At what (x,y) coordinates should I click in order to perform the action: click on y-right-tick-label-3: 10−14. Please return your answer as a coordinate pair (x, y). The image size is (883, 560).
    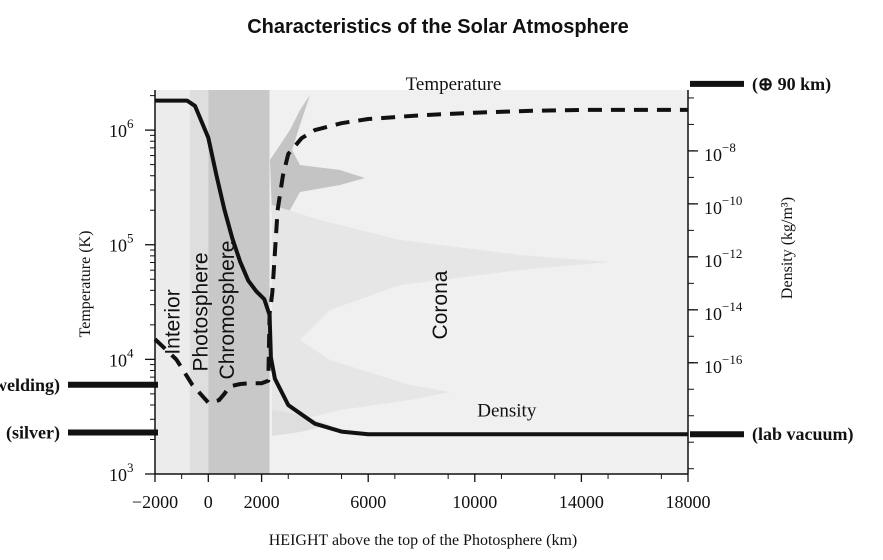
    Looking at the image, I should click on (723, 311).